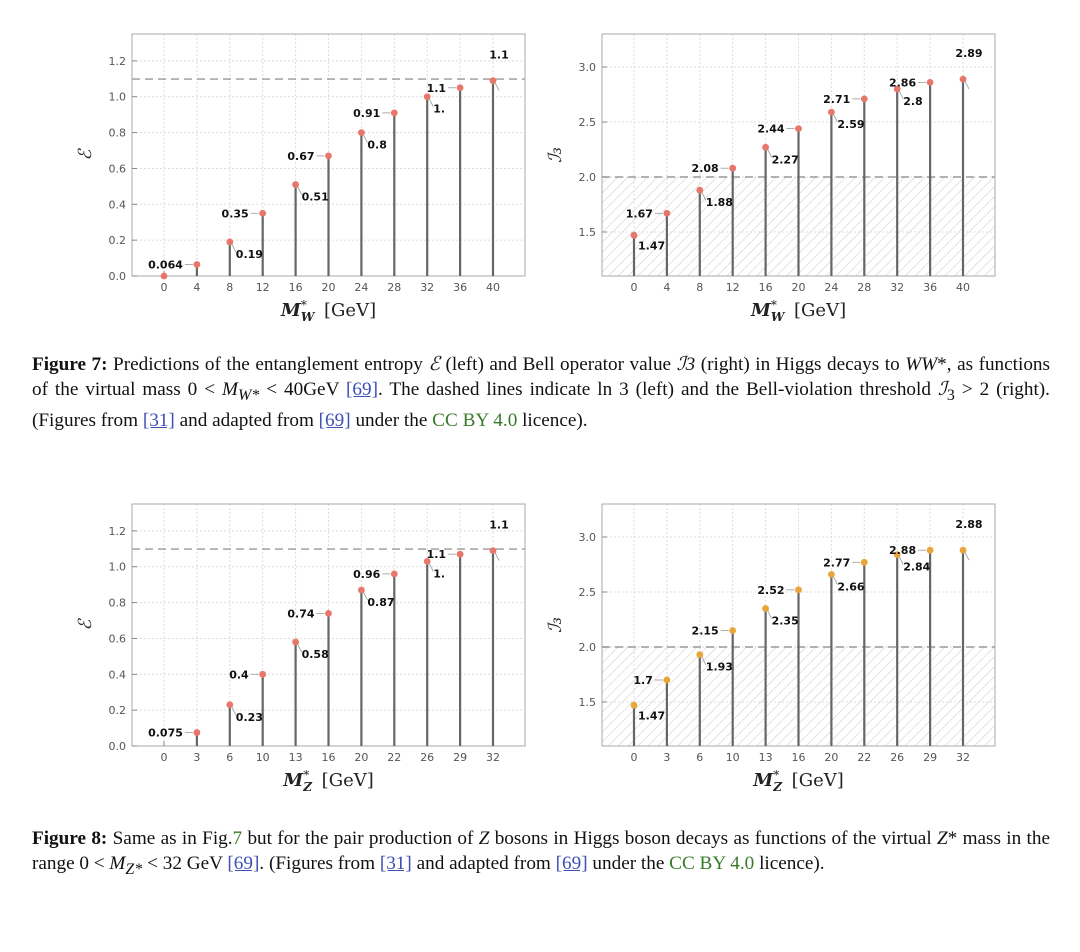  What do you see at coordinates (293, 780) in the screenshot?
I see `x-label-symbol: M` at bounding box center [293, 780].